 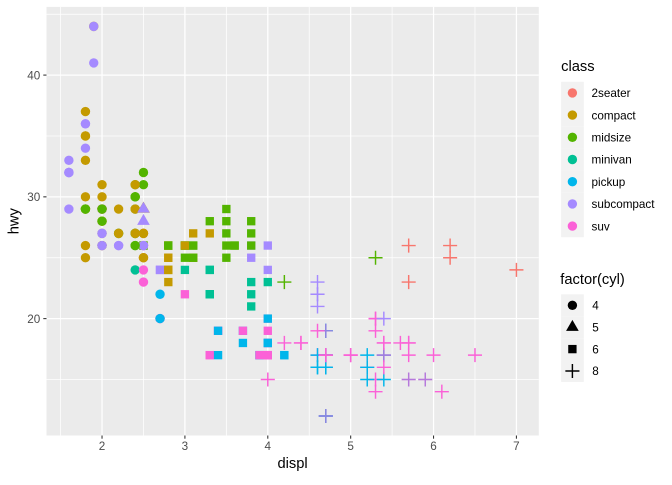 What do you see at coordinates (612, 138) in the screenshot?
I see `svg-text: midsize` at bounding box center [612, 138].